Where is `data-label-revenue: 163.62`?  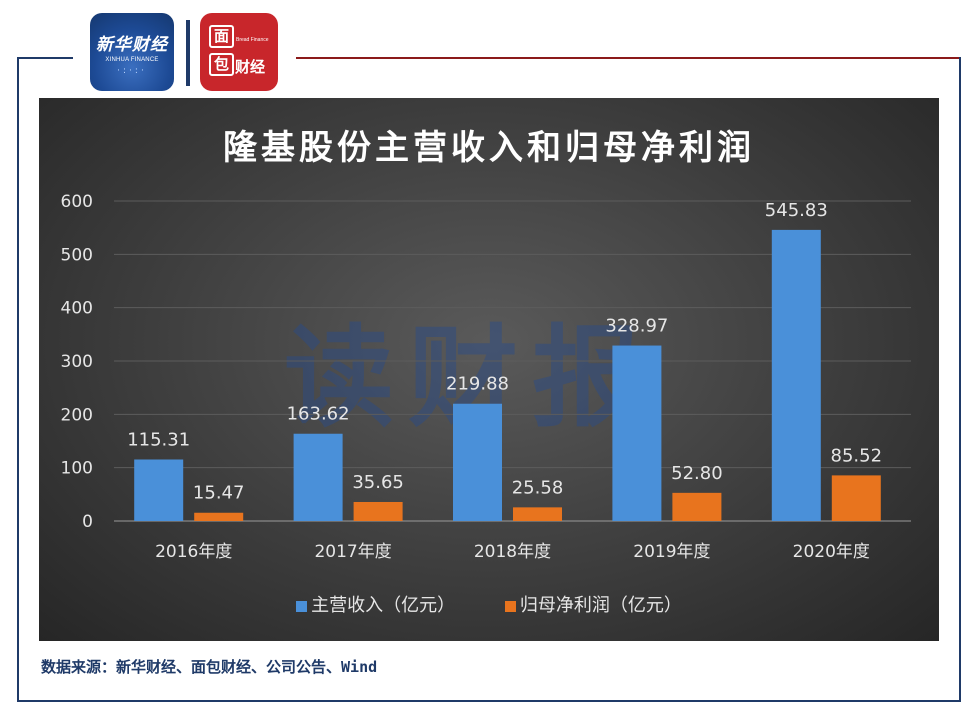 data-label-revenue: 163.62 is located at coordinates (318, 414).